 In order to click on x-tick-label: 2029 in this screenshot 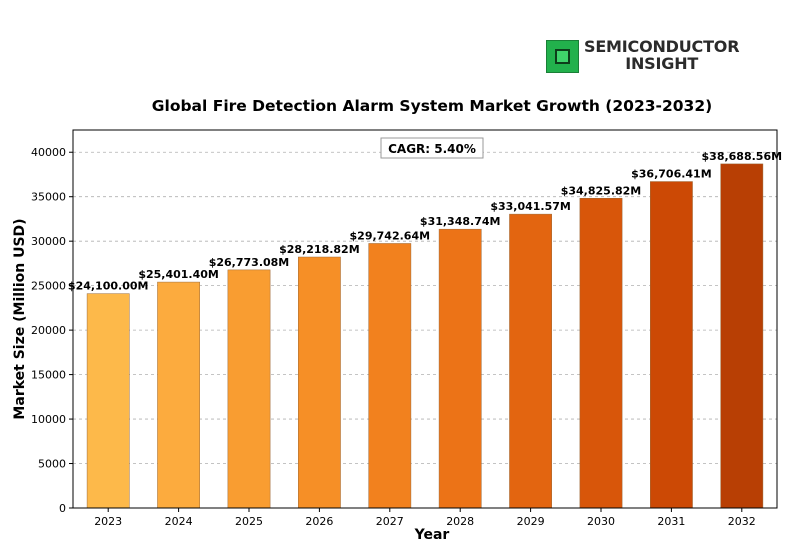, I will do `click(531, 521)`.